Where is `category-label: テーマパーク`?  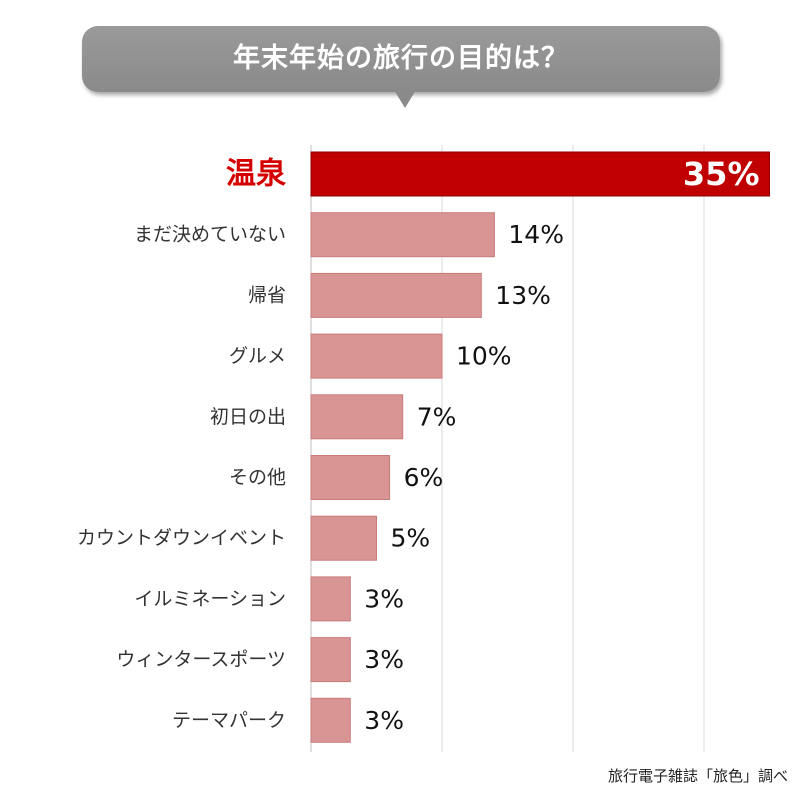
category-label: テーマパーク is located at coordinates (229, 720).